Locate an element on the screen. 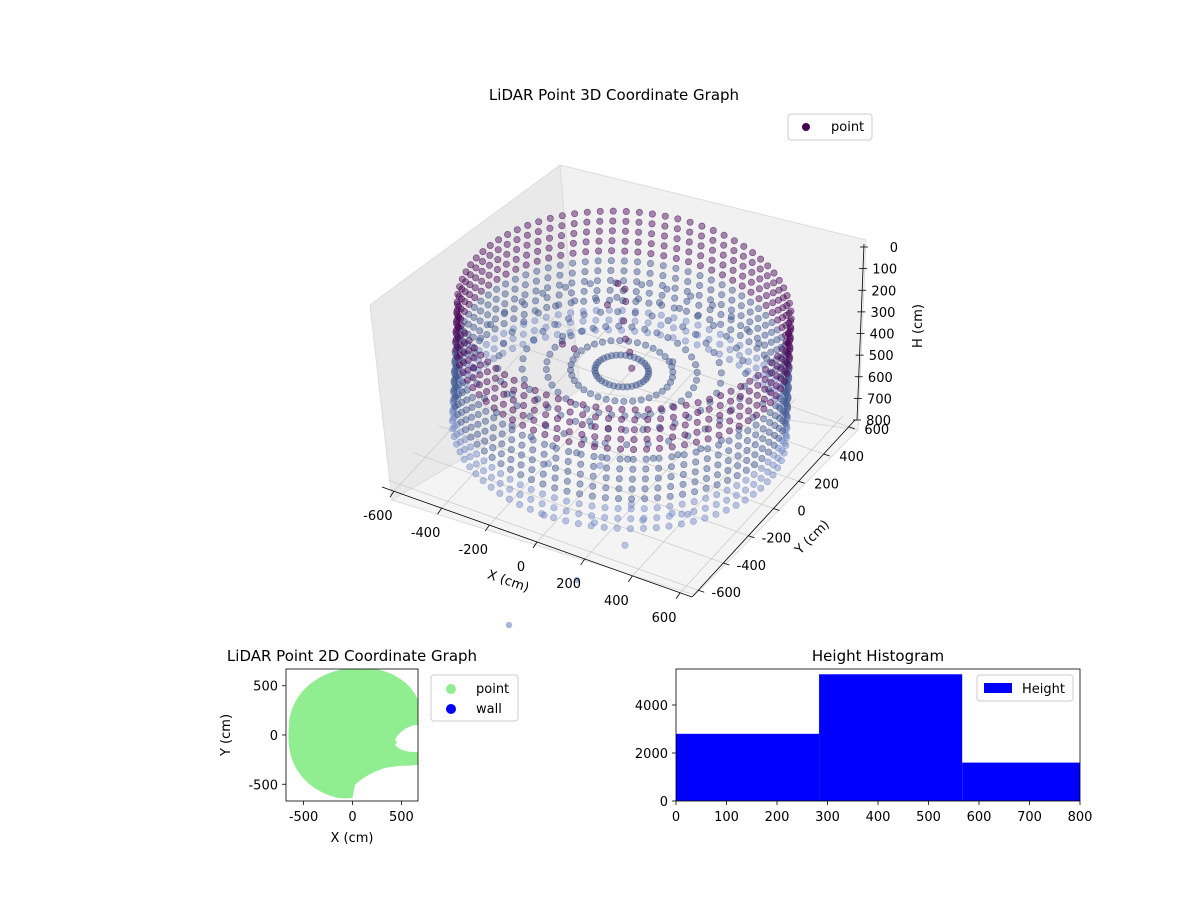  histogram-ticks: 0 100 200 300 400 500 600 700 800 0 2000 4000 is located at coordinates (864, 762).